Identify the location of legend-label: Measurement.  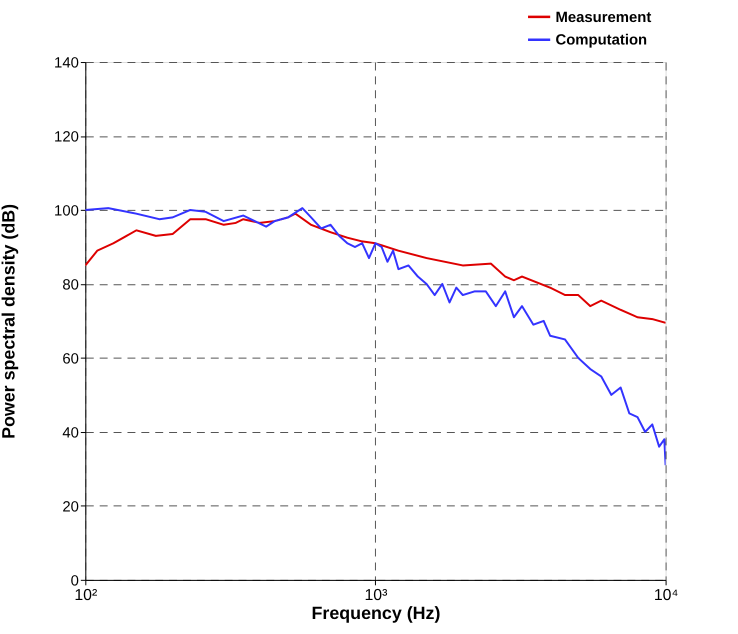
(603, 18).